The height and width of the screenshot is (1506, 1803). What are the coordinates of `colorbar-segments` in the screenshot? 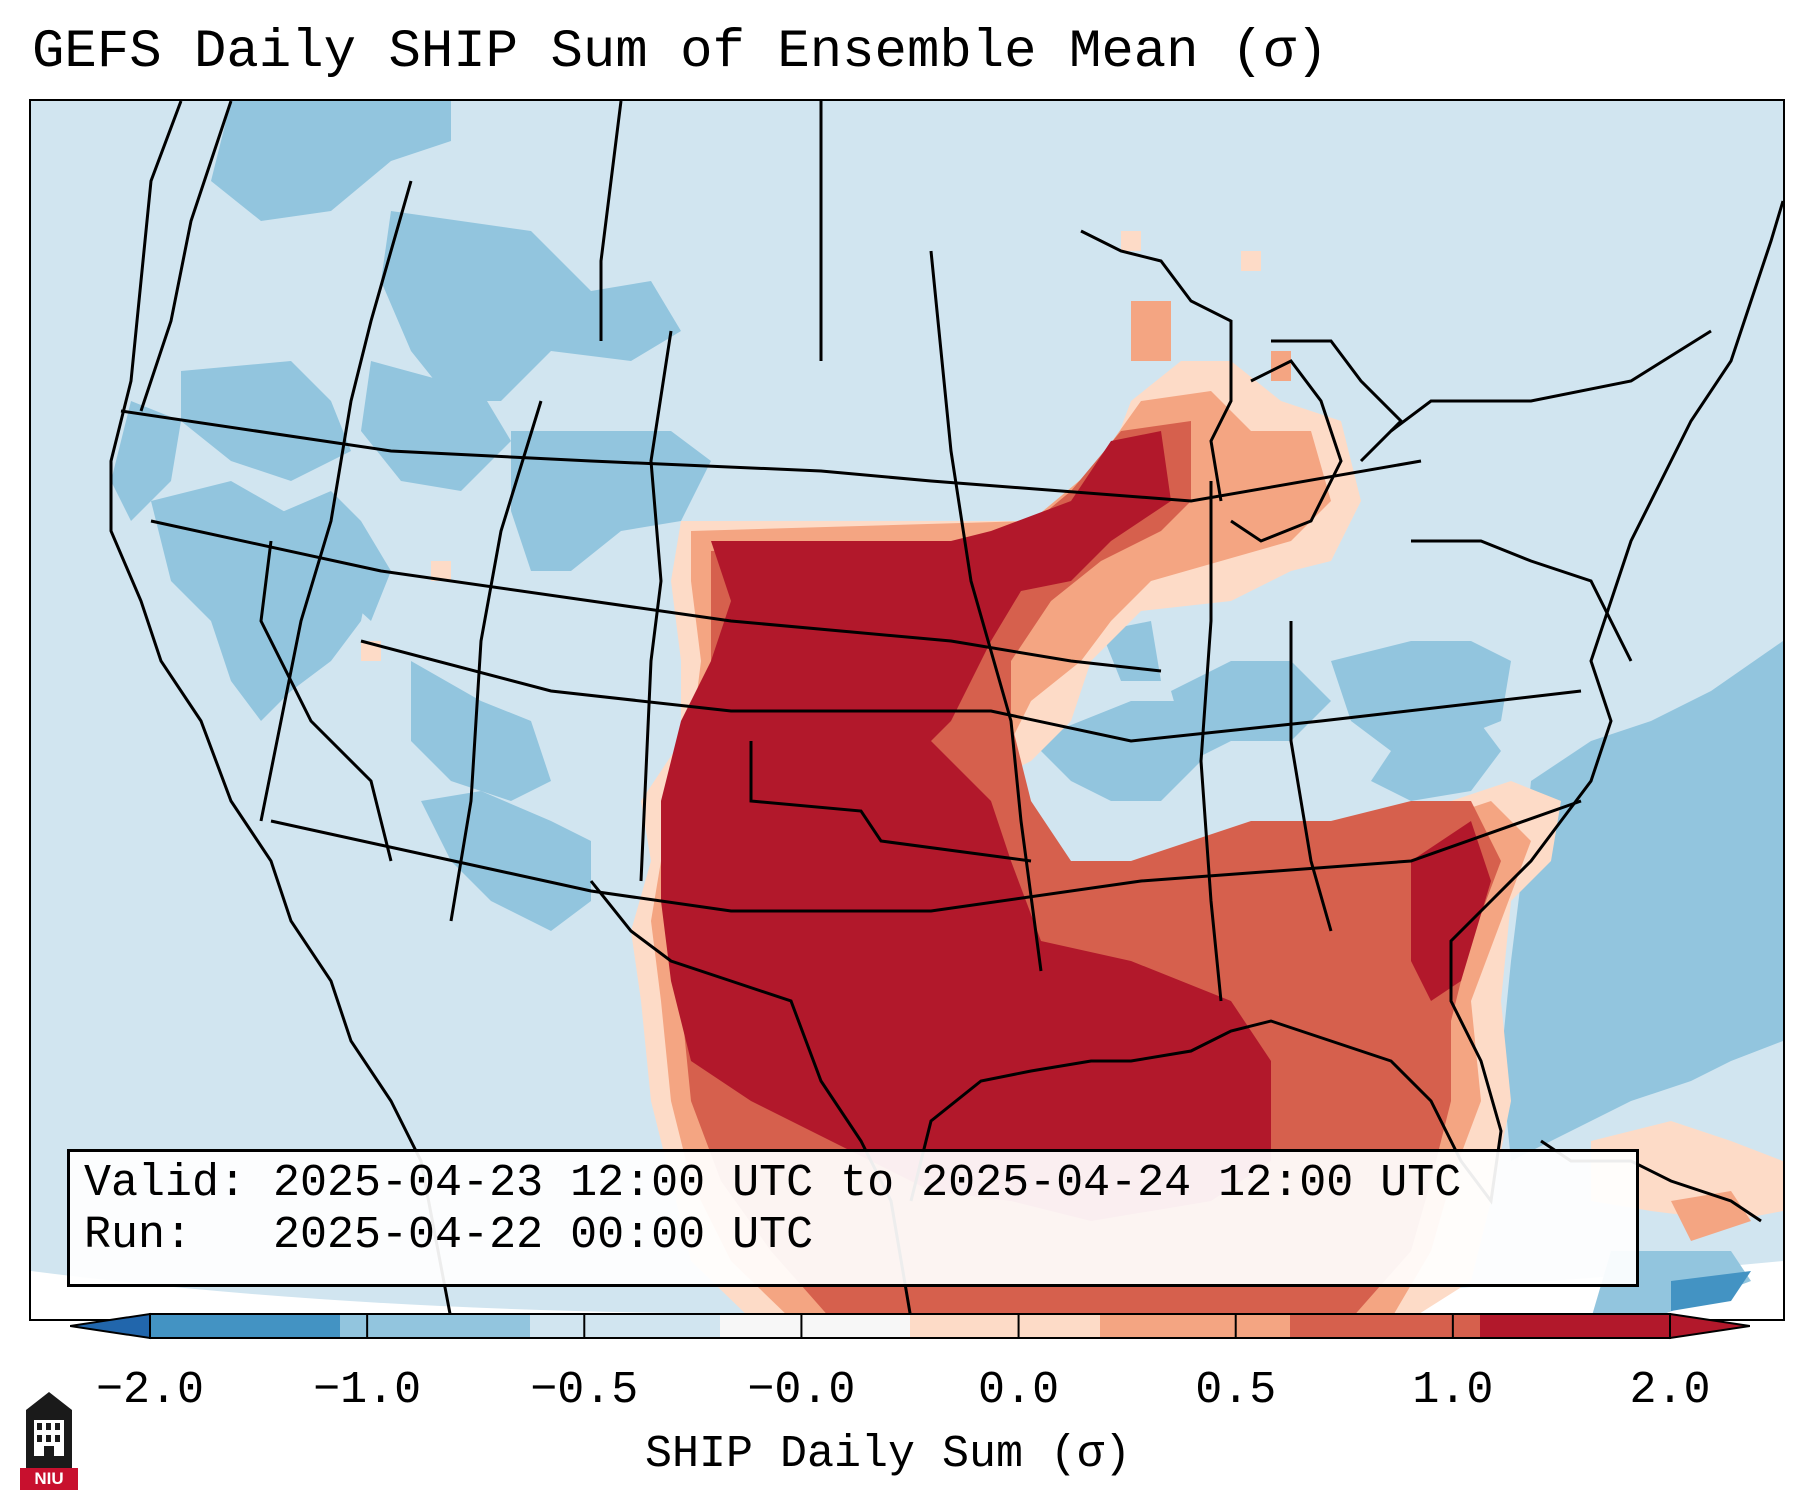 It's located at (910, 1326).